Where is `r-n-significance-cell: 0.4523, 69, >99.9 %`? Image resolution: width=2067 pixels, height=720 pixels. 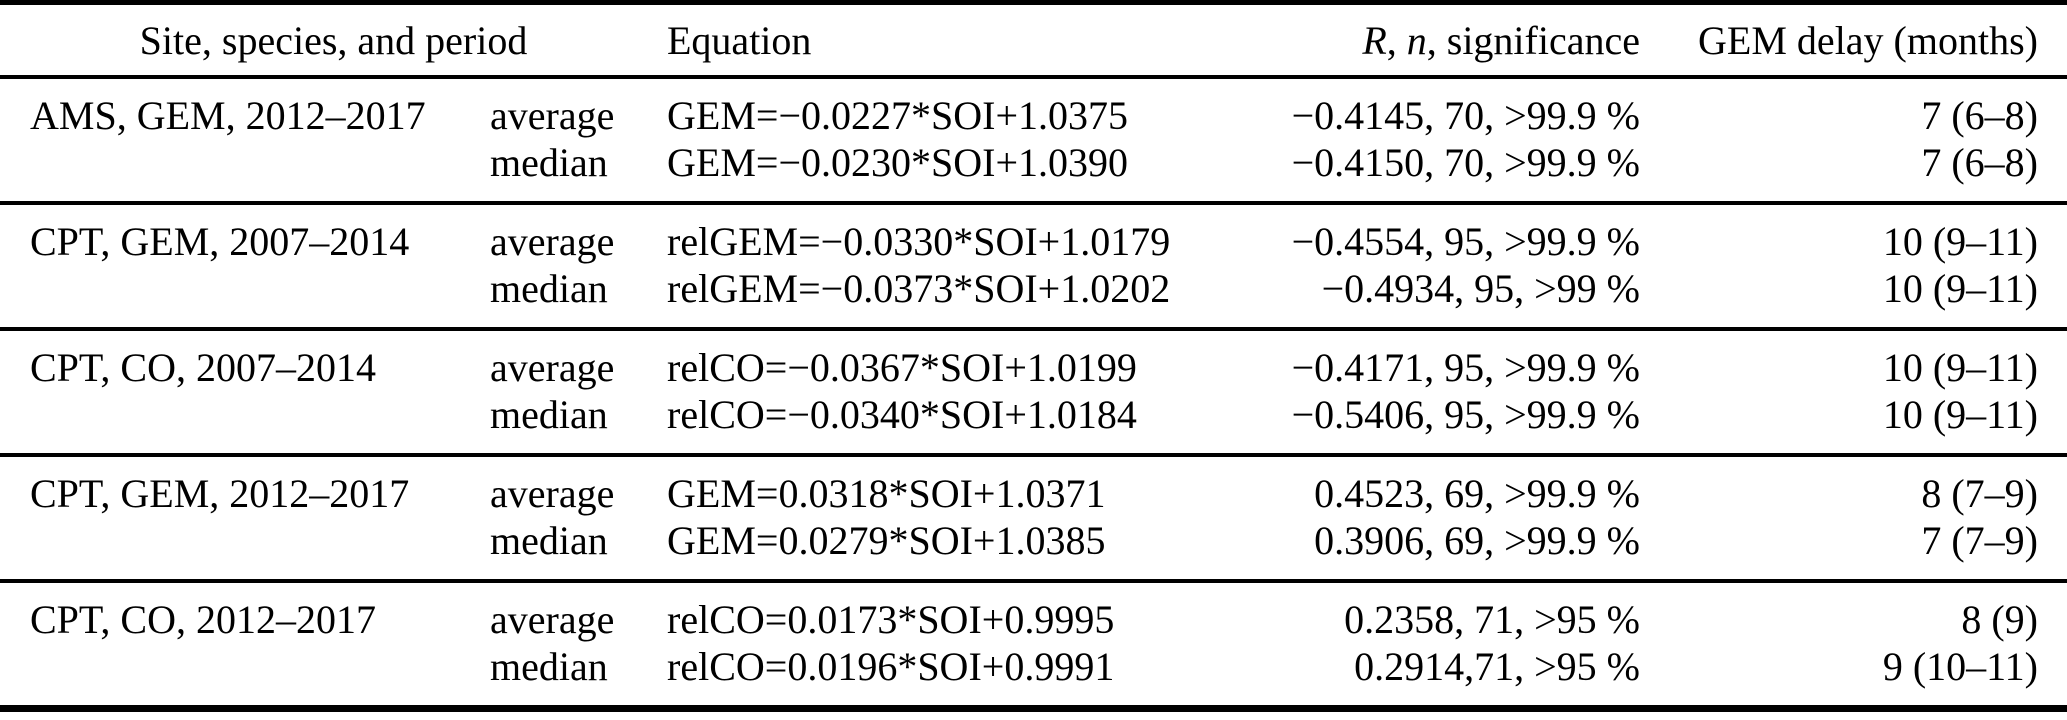
r-n-significance-cell: 0.4523, 69, >99.9 % is located at coordinates (1410, 485).